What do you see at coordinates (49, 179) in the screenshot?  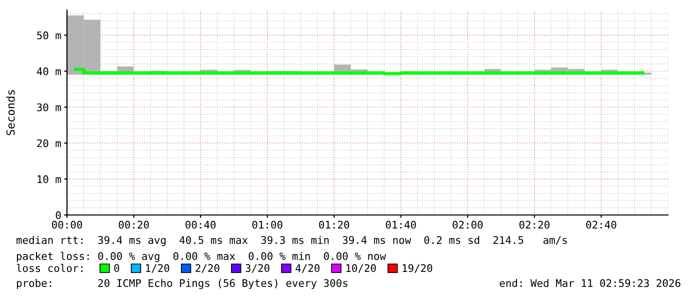 I see `y-tick-label: 10 m` at bounding box center [49, 179].